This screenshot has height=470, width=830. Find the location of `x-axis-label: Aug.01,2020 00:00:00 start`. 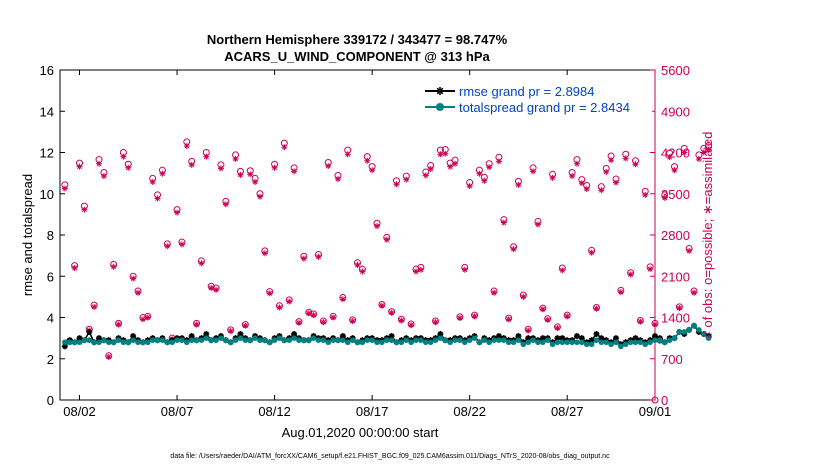

x-axis-label: Aug.01,2020 00:00:00 start is located at coordinates (360, 432).